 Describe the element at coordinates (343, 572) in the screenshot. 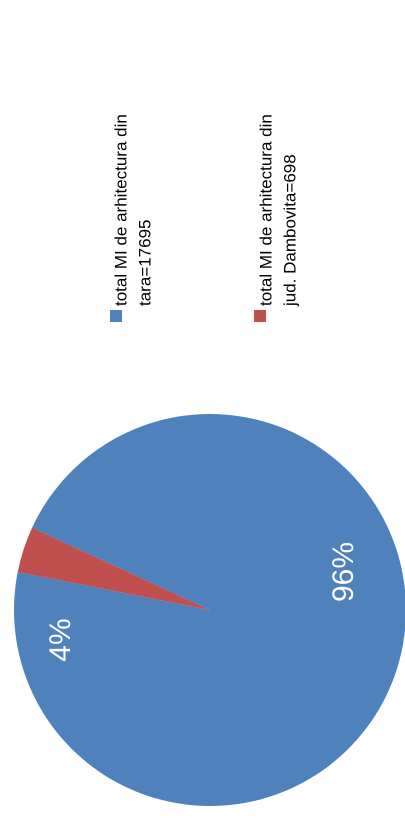

I see `data-label-tara: 96%` at that location.